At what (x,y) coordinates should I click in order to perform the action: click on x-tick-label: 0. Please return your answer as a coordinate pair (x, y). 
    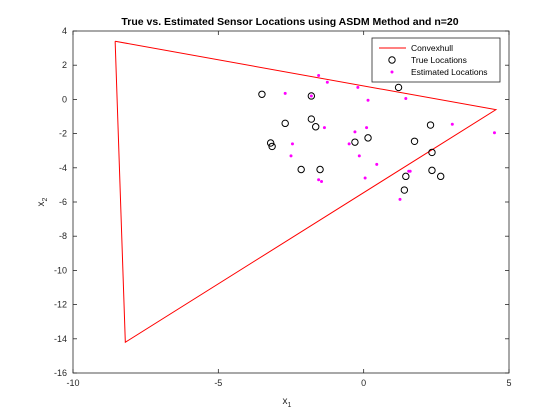
    Looking at the image, I should click on (363, 383).